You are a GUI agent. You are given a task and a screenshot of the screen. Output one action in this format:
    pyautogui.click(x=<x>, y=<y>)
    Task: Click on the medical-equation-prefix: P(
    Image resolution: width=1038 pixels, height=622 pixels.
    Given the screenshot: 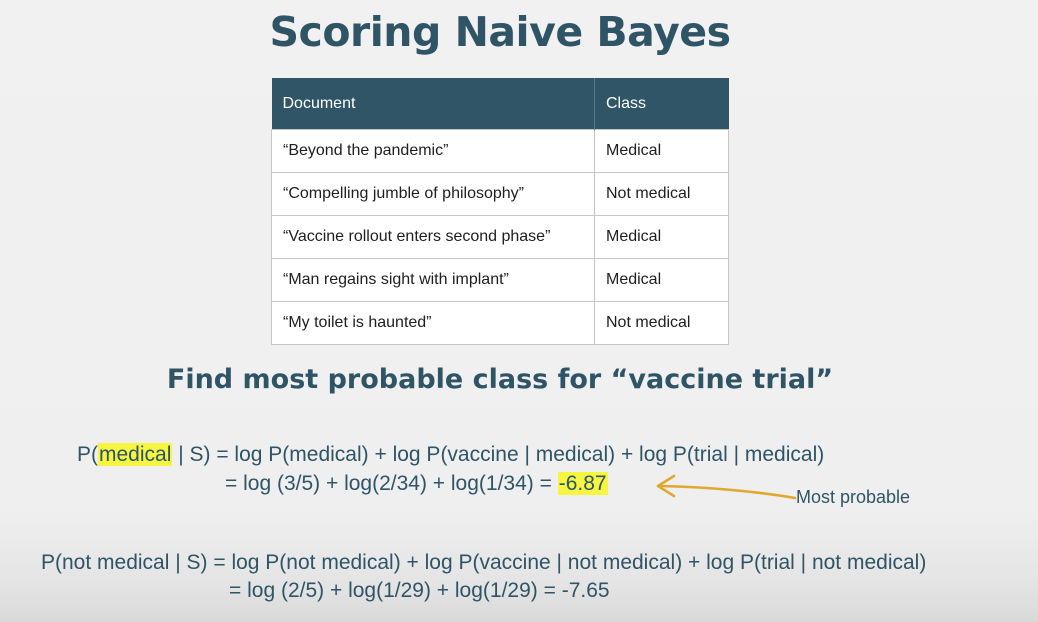 What is the action you would take?
    pyautogui.click(x=87, y=454)
    